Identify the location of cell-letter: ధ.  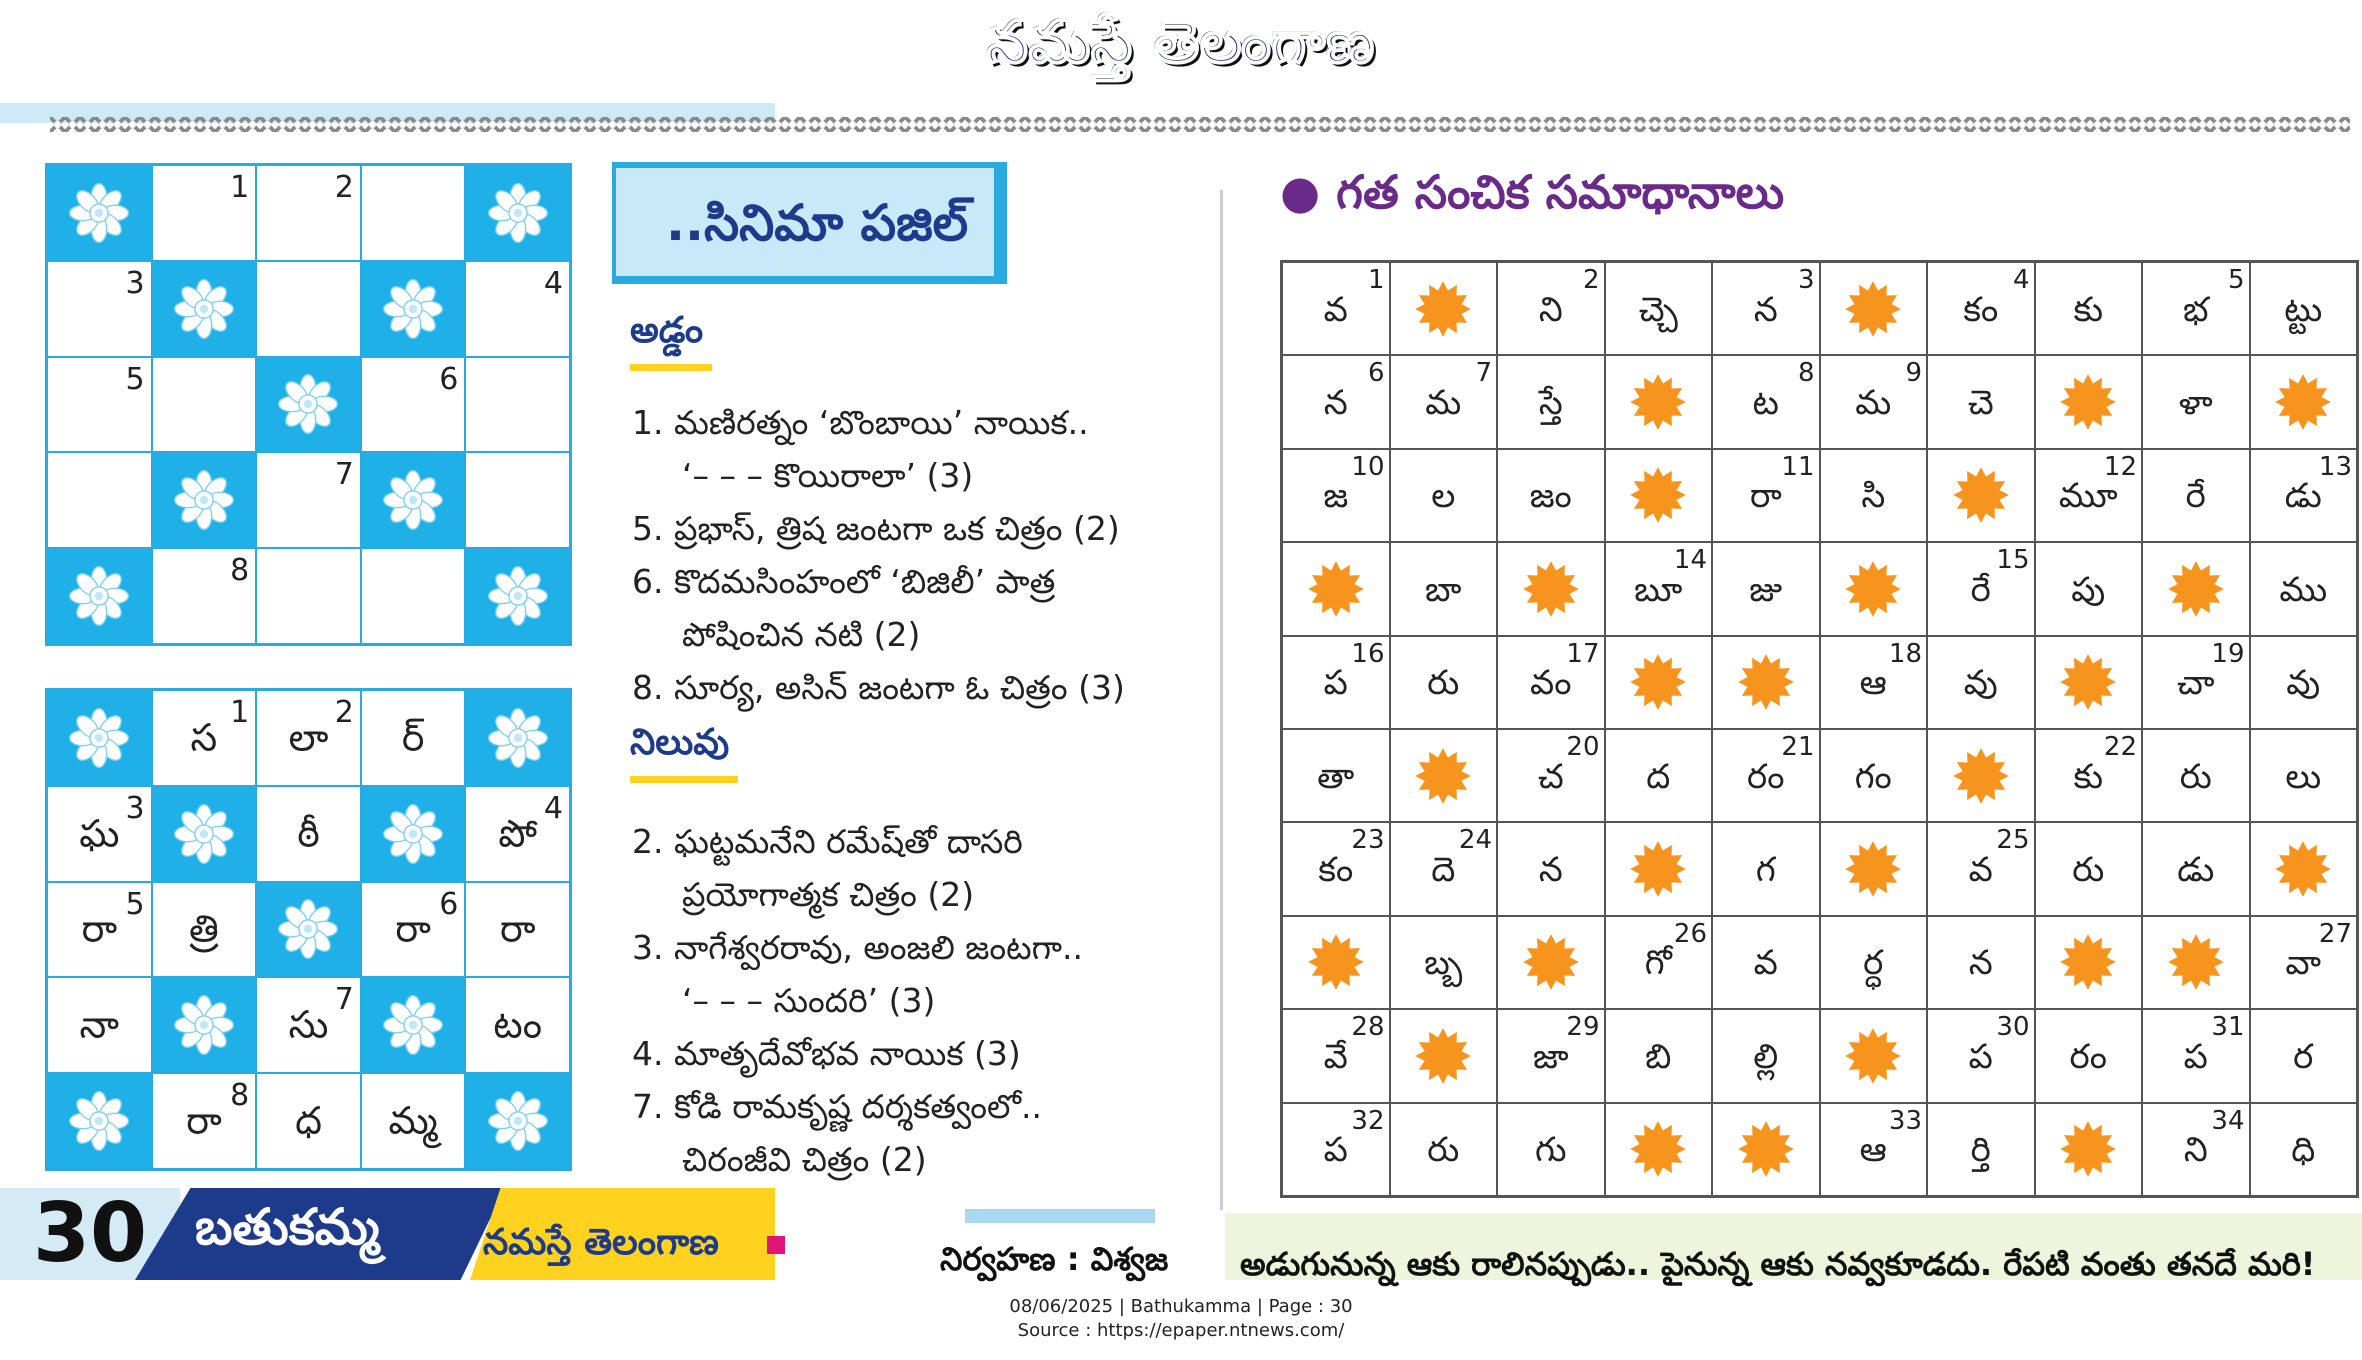
(308, 1120).